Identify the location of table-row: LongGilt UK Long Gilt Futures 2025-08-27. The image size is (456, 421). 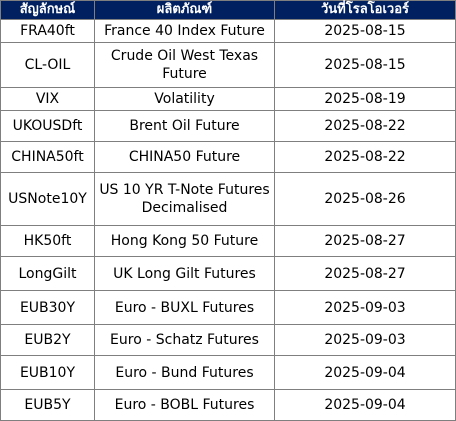
(228, 273).